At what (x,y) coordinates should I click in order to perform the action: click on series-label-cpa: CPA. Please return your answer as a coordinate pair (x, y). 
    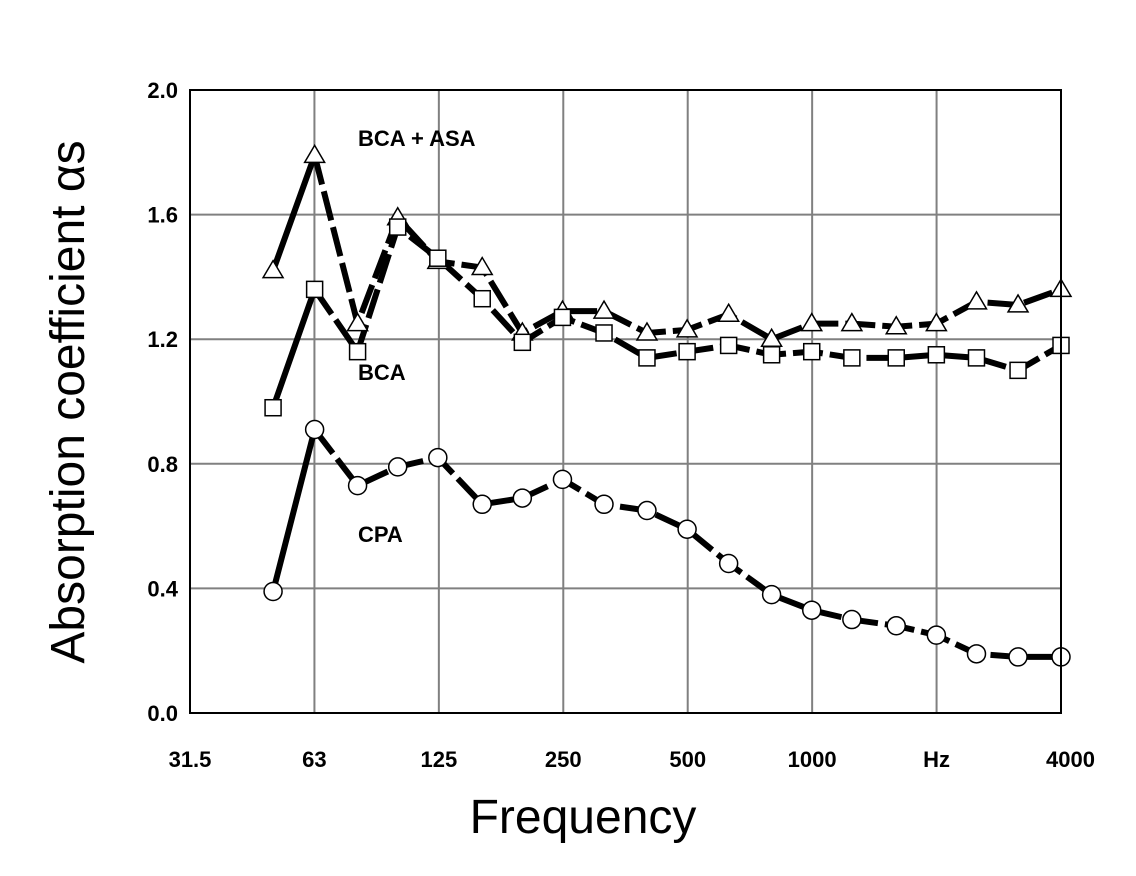
    Looking at the image, I should click on (380, 534).